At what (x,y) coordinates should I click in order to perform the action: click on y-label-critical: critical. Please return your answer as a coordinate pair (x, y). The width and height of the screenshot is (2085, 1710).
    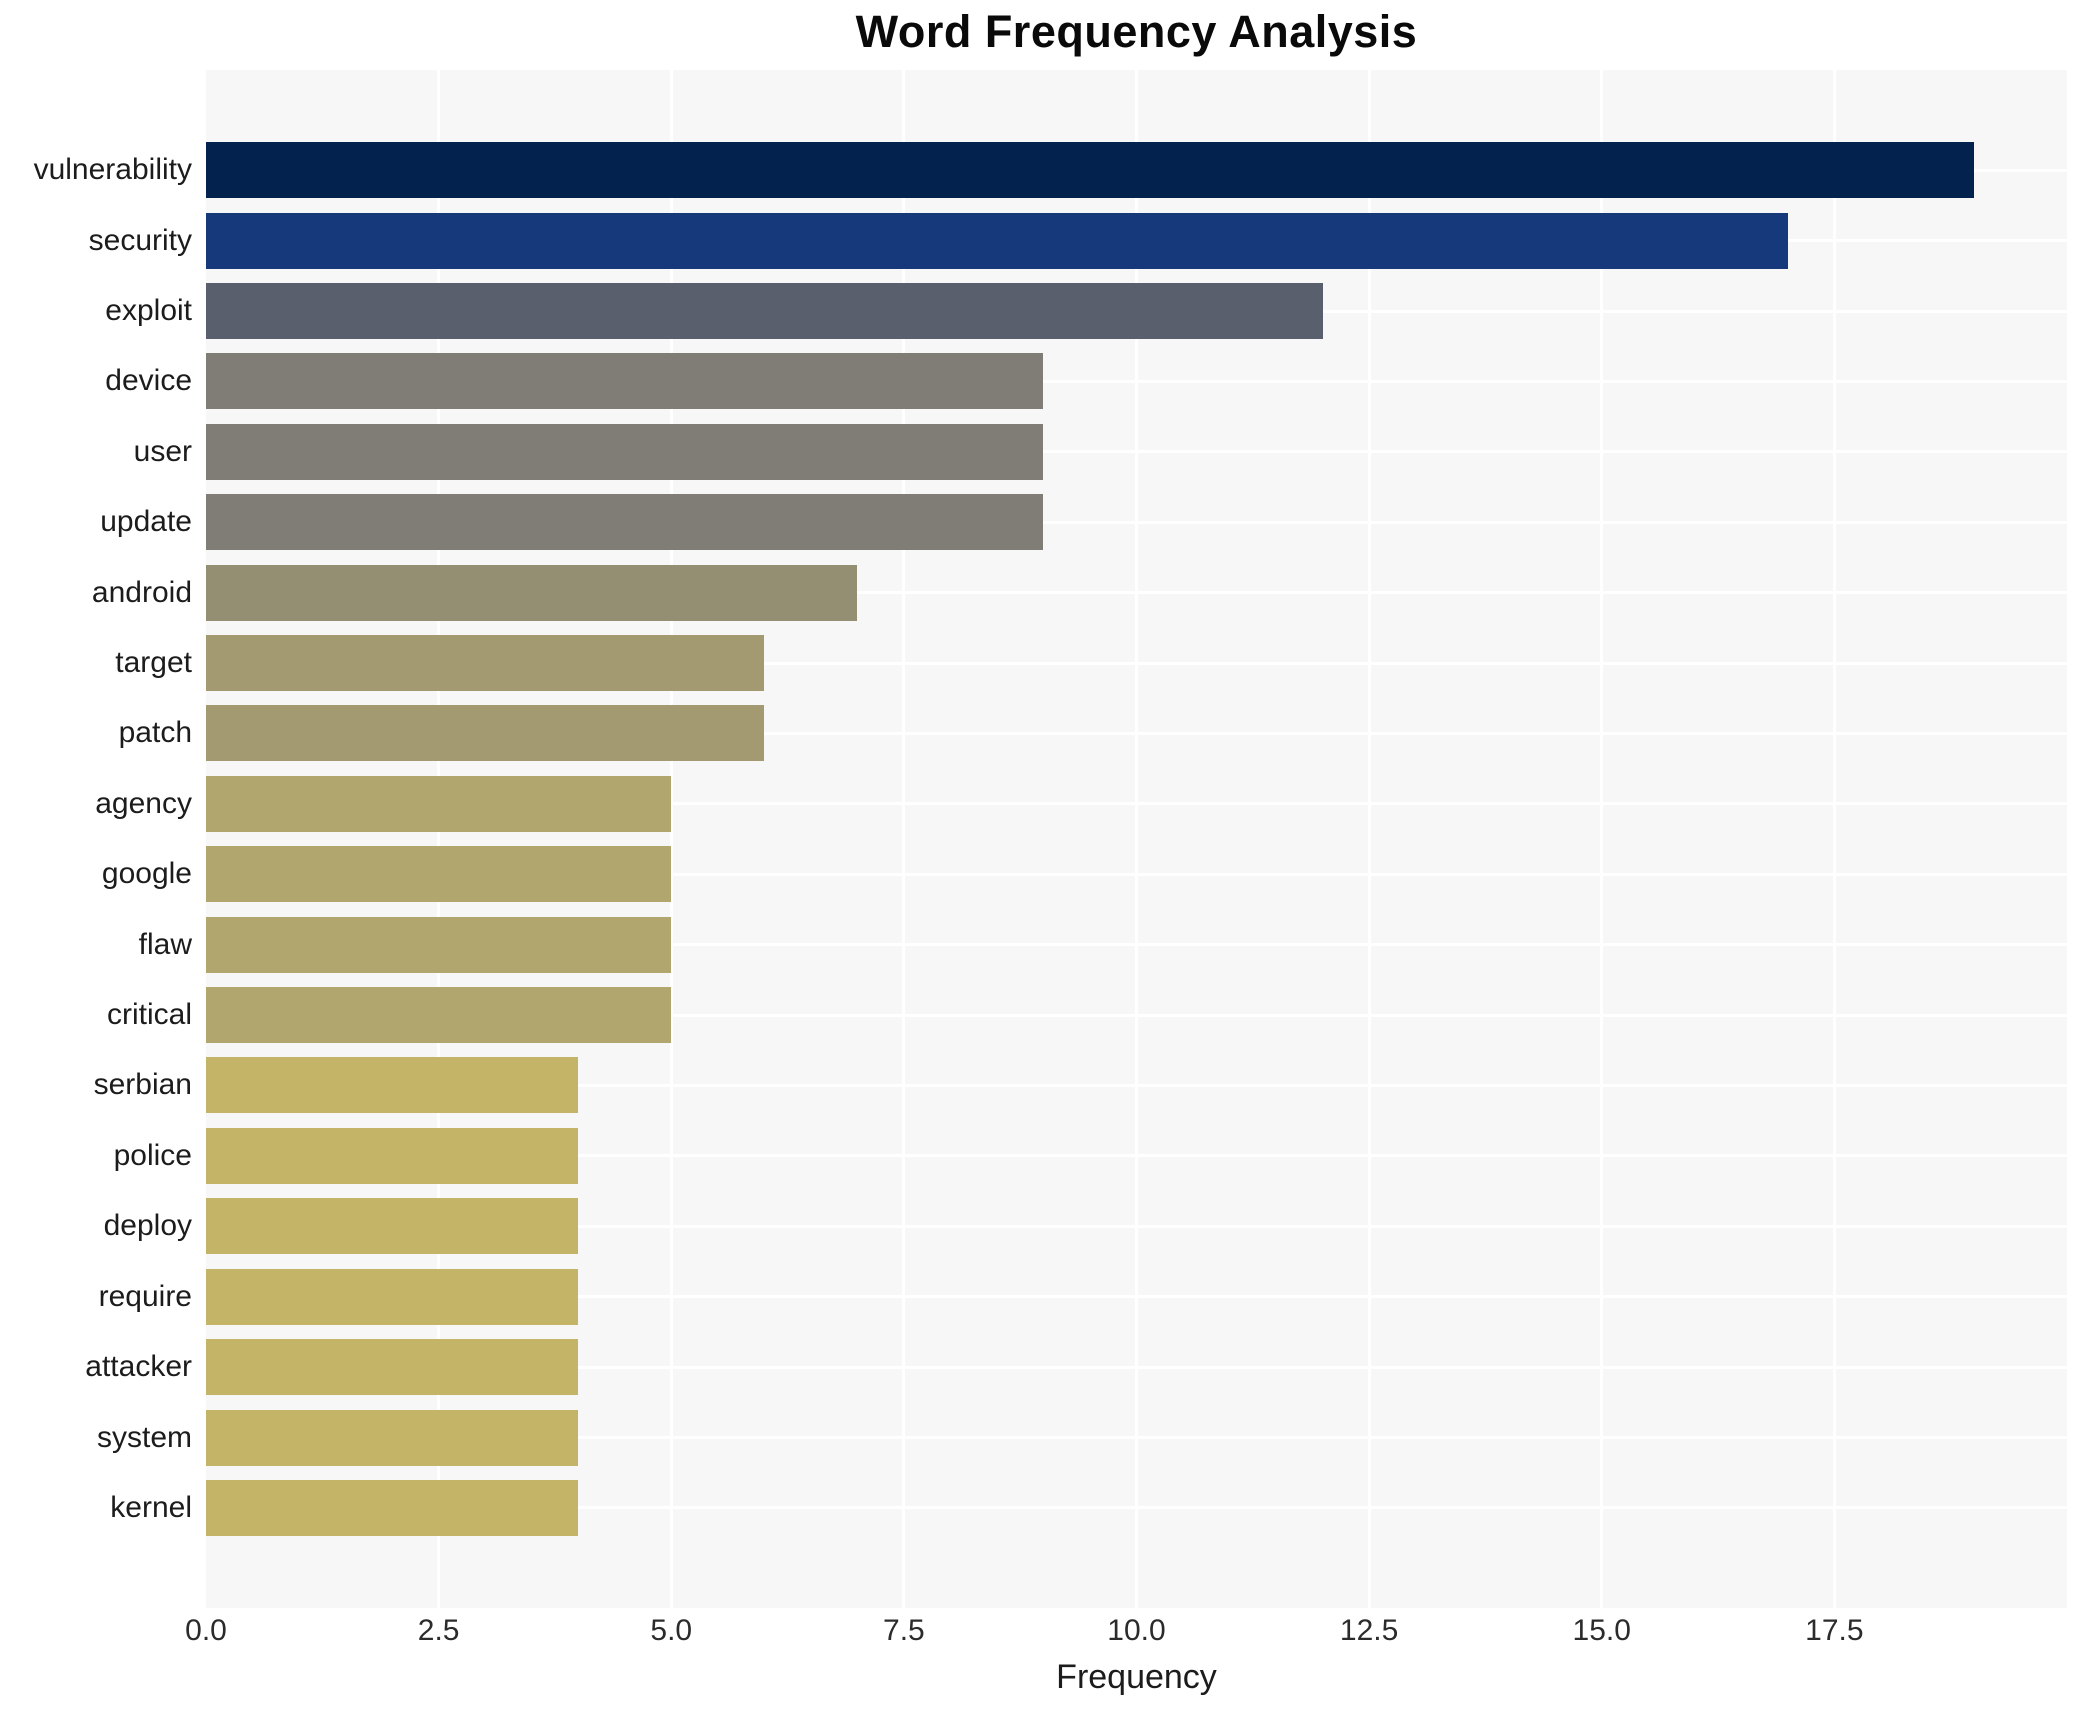
    Looking at the image, I should click on (149, 1015).